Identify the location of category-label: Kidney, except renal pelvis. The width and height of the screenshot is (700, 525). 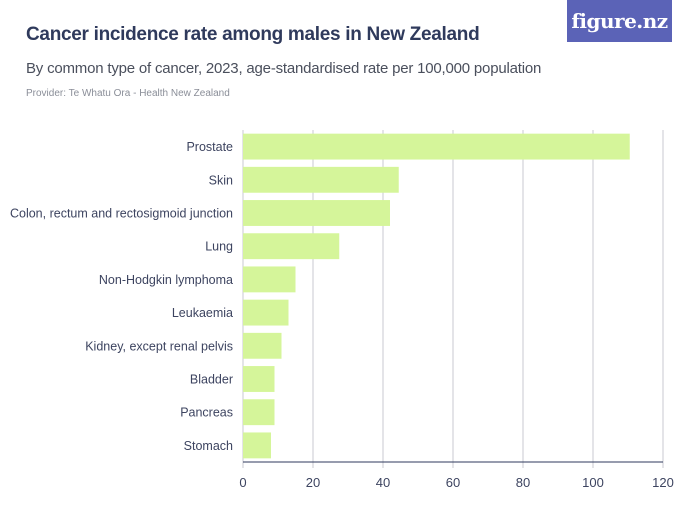
(159, 346).